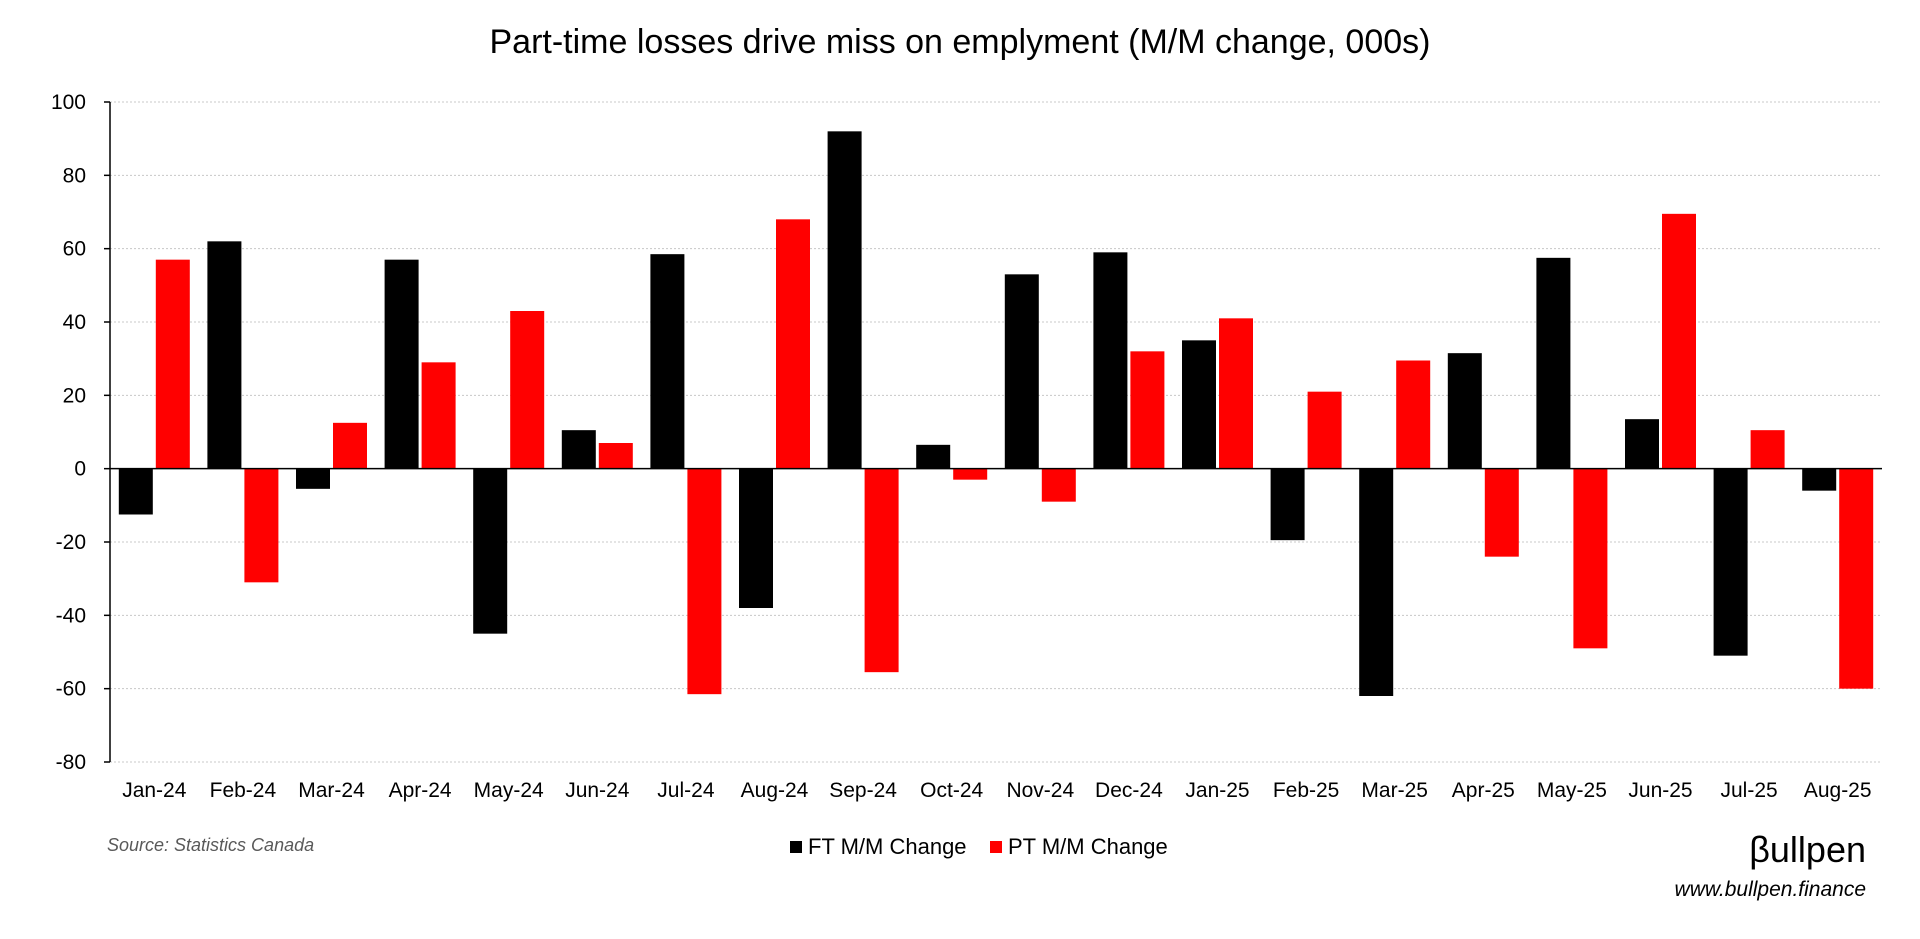 The height and width of the screenshot is (939, 1920). What do you see at coordinates (71, 689) in the screenshot?
I see `y-tick-label: -60` at bounding box center [71, 689].